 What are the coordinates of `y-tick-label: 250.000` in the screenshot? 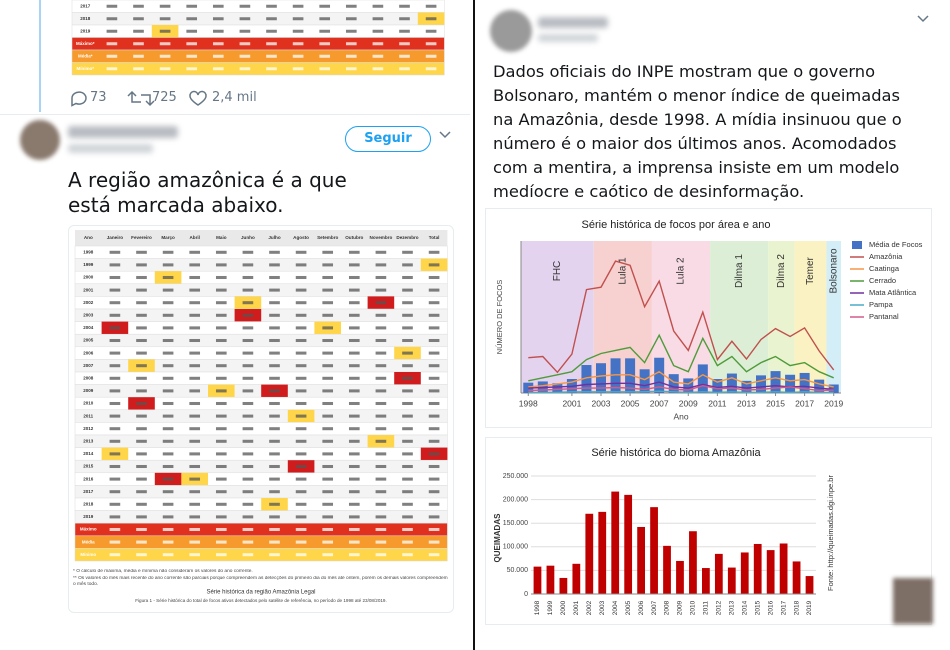 It's located at (515, 476).